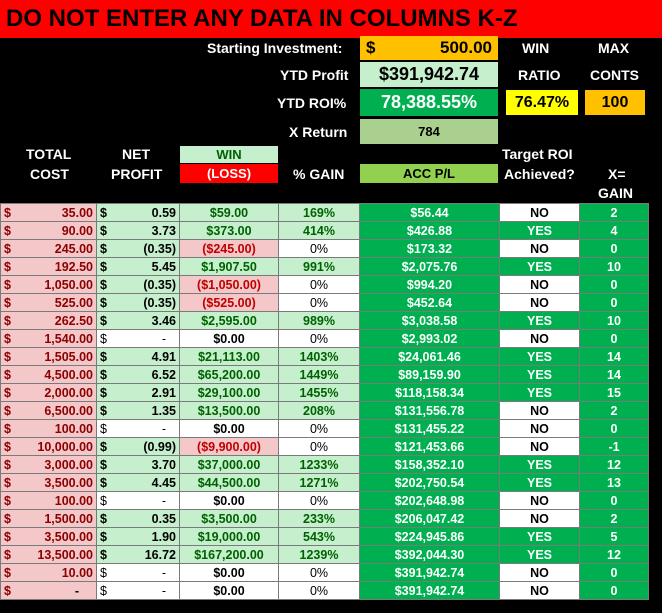 Image resolution: width=662 pixels, height=613 pixels. Describe the element at coordinates (138, 482) in the screenshot. I see `net-profit-cell: $4.45` at that location.